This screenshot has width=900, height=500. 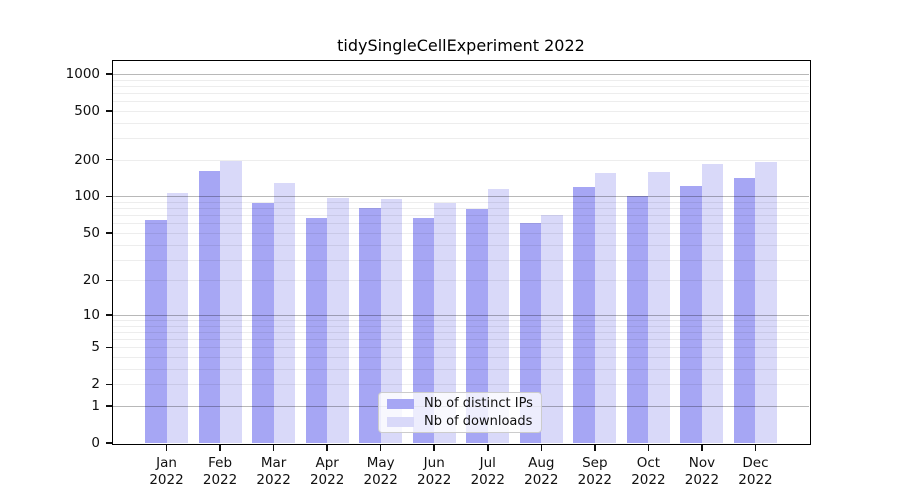 I want to click on bar-distinct-ips-may, so click(x=370, y=325).